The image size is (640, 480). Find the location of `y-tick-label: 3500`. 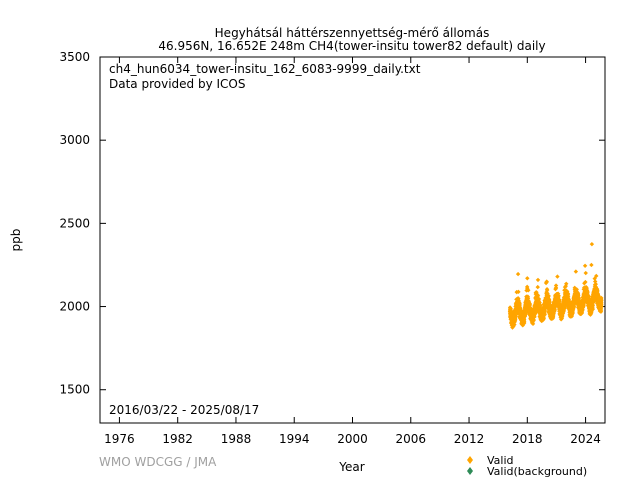

y-tick-label: 3500 is located at coordinates (74, 57).